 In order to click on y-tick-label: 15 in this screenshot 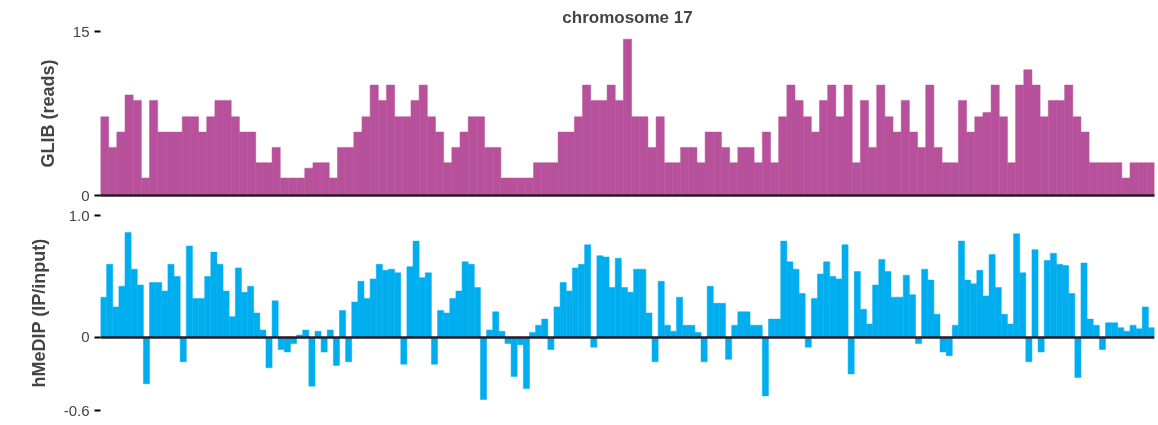, I will do `click(81, 31)`.